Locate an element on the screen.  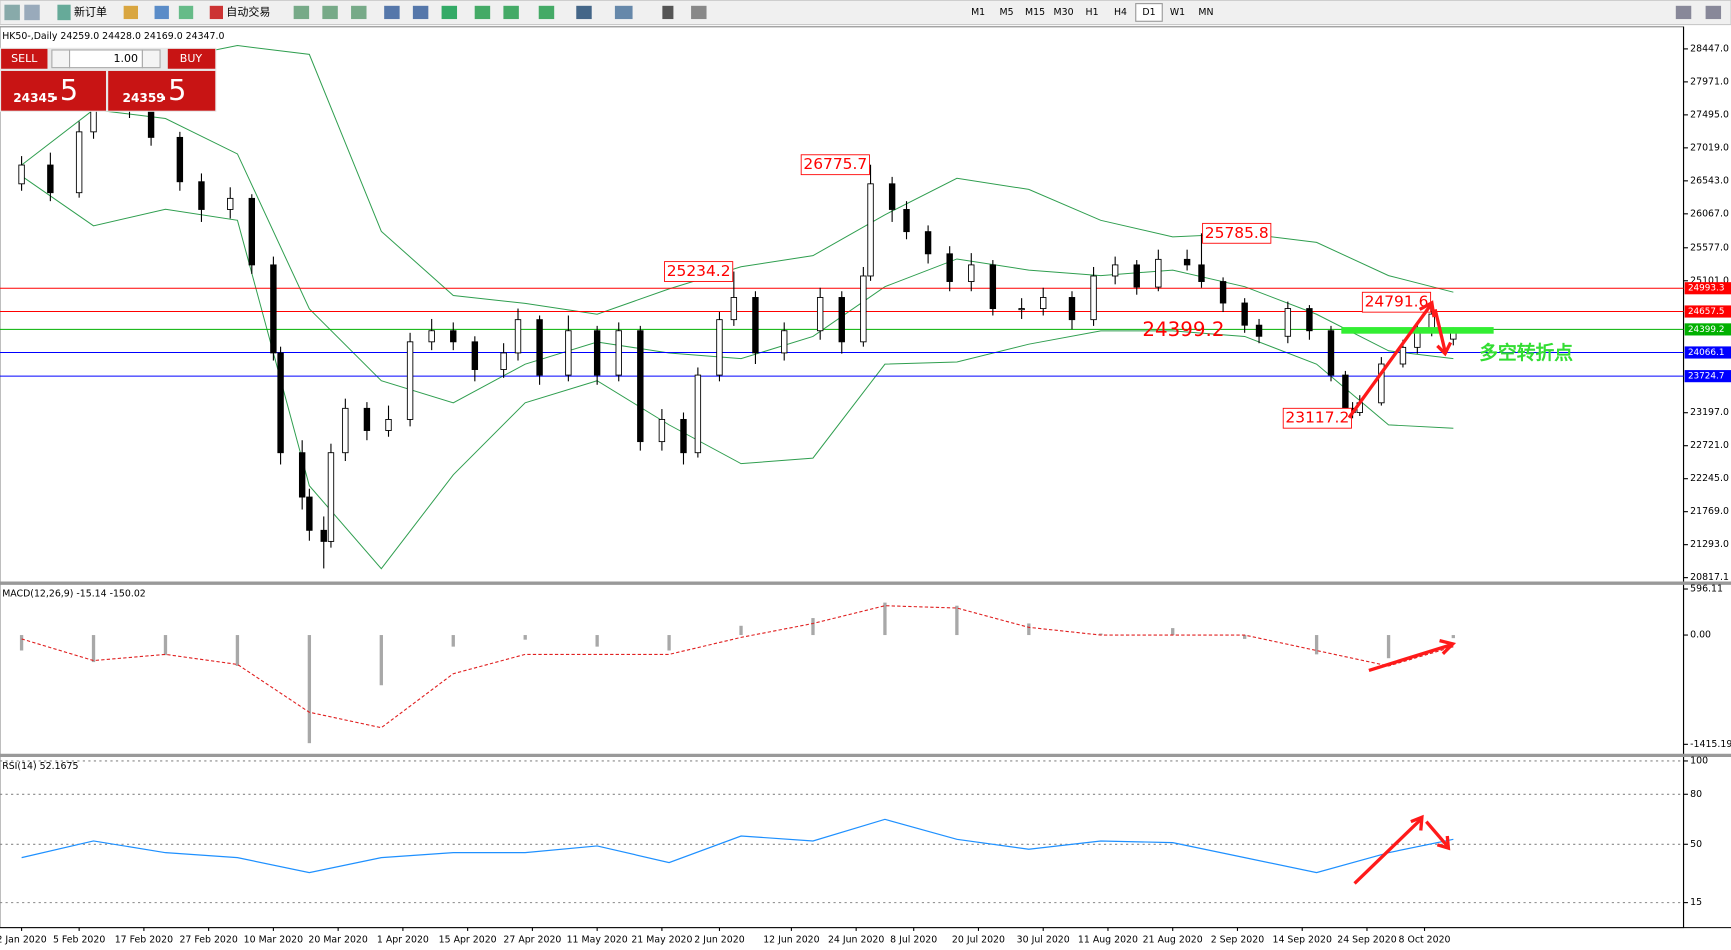
new-order-button: 新订单 is located at coordinates (90, 11).